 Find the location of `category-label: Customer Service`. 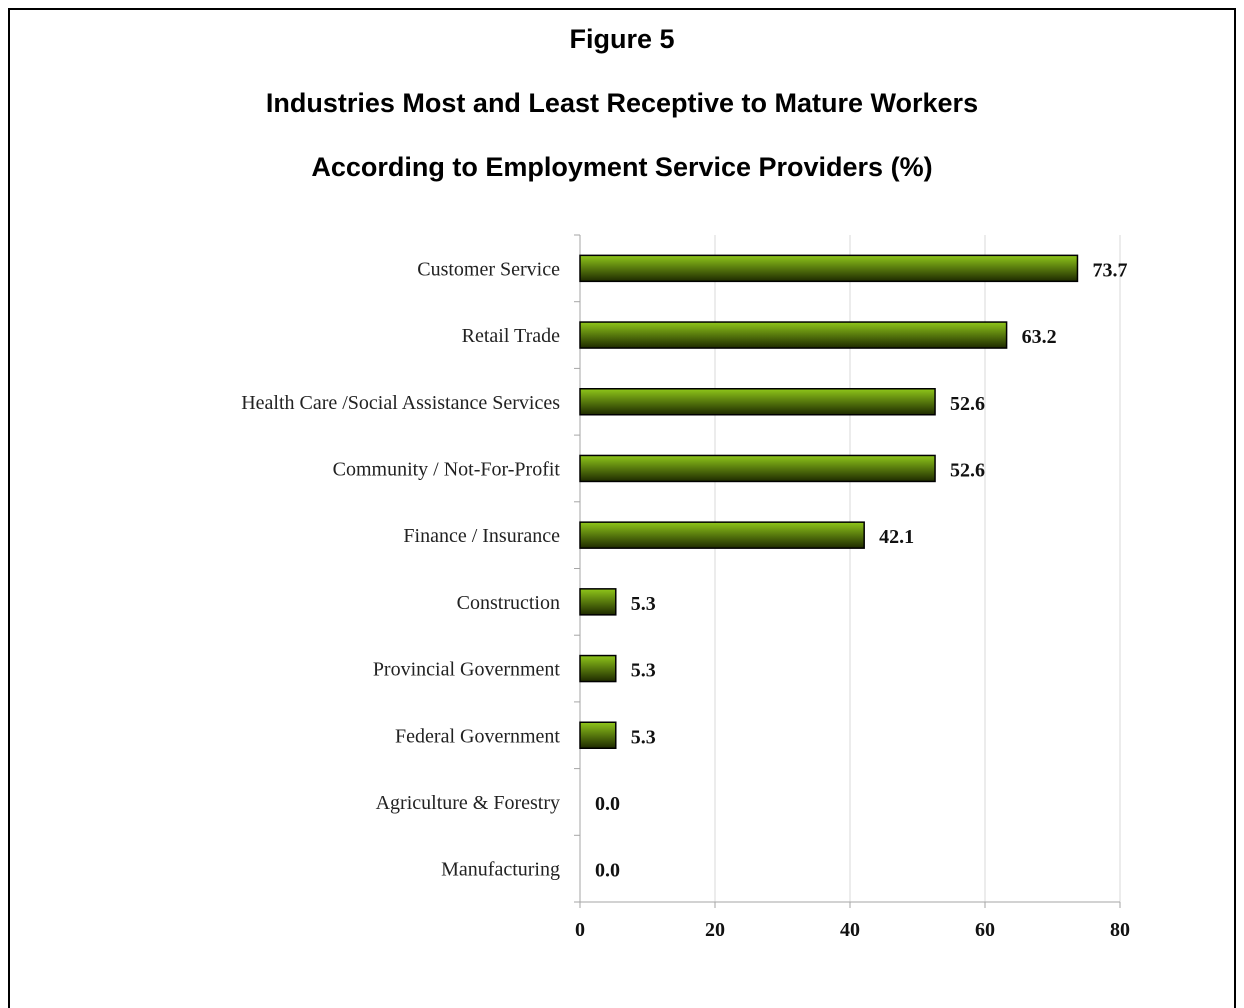

category-label: Customer Service is located at coordinates (488, 269).